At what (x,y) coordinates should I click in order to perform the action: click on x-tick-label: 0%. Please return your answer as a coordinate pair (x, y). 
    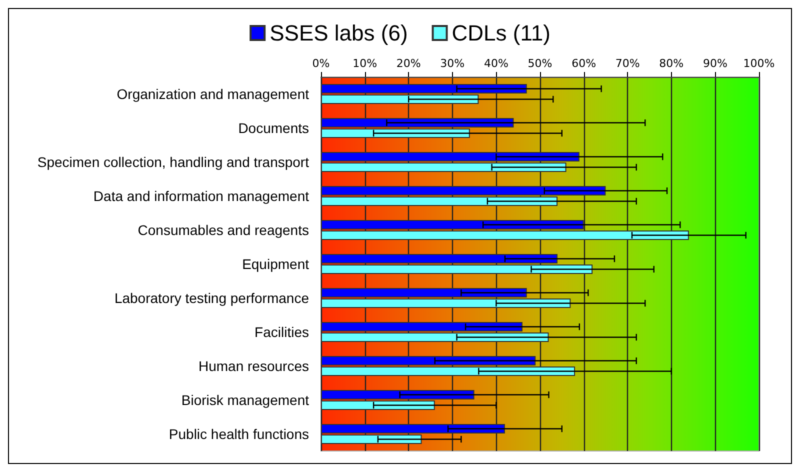
    Looking at the image, I should click on (321, 63).